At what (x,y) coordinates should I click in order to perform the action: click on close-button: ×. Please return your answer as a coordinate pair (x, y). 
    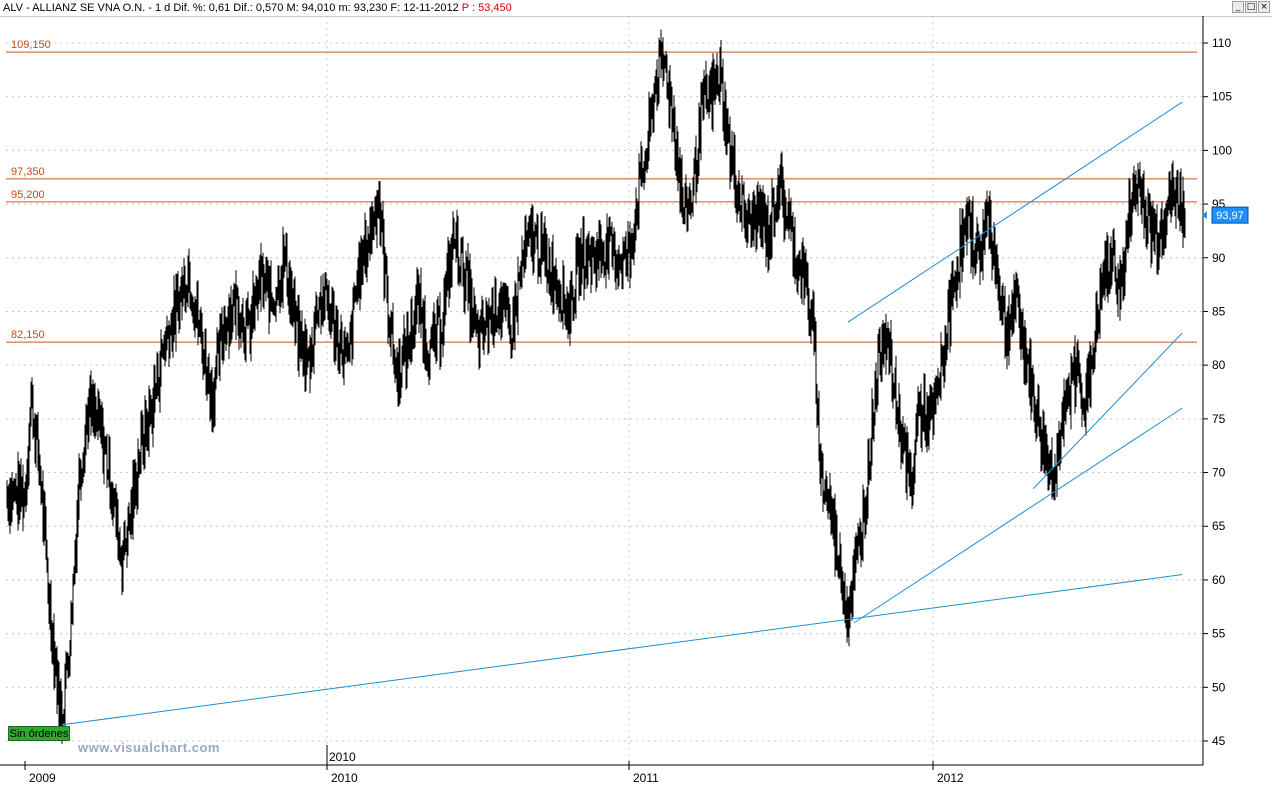
    Looking at the image, I should click on (1264, 7).